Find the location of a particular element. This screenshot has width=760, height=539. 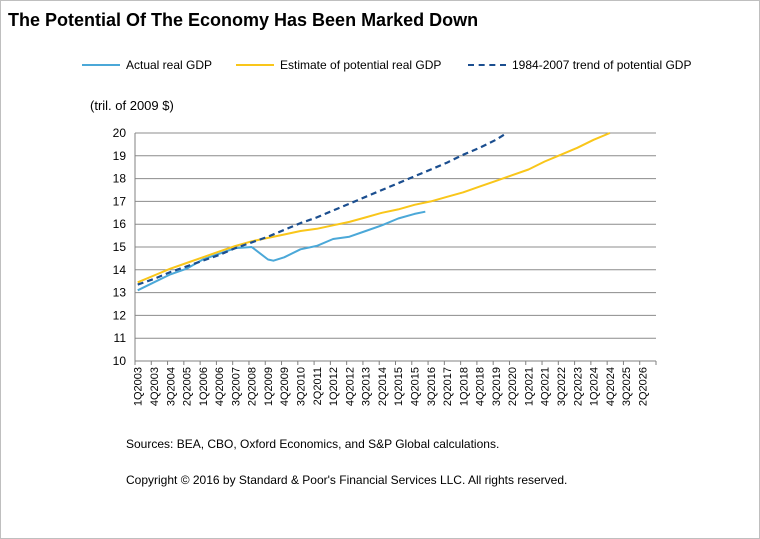

y-tick-label: 13 is located at coordinates (120, 293).